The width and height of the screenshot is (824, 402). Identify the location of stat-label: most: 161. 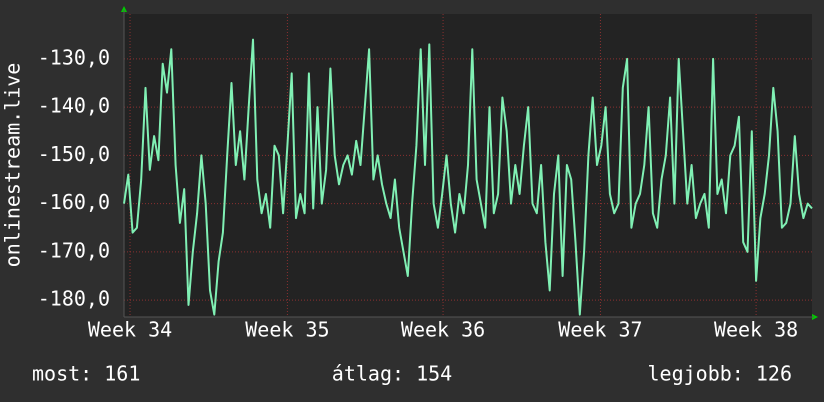
(86, 374).